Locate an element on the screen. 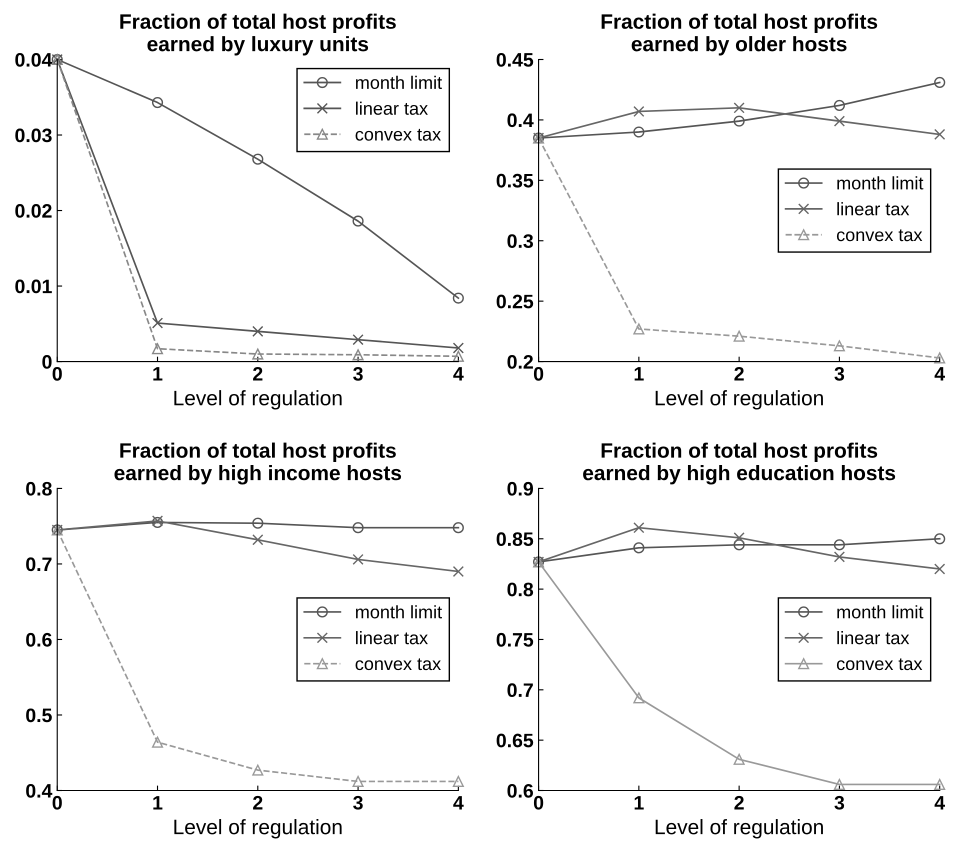  y-tick-label: 0.45 is located at coordinates (515, 59).